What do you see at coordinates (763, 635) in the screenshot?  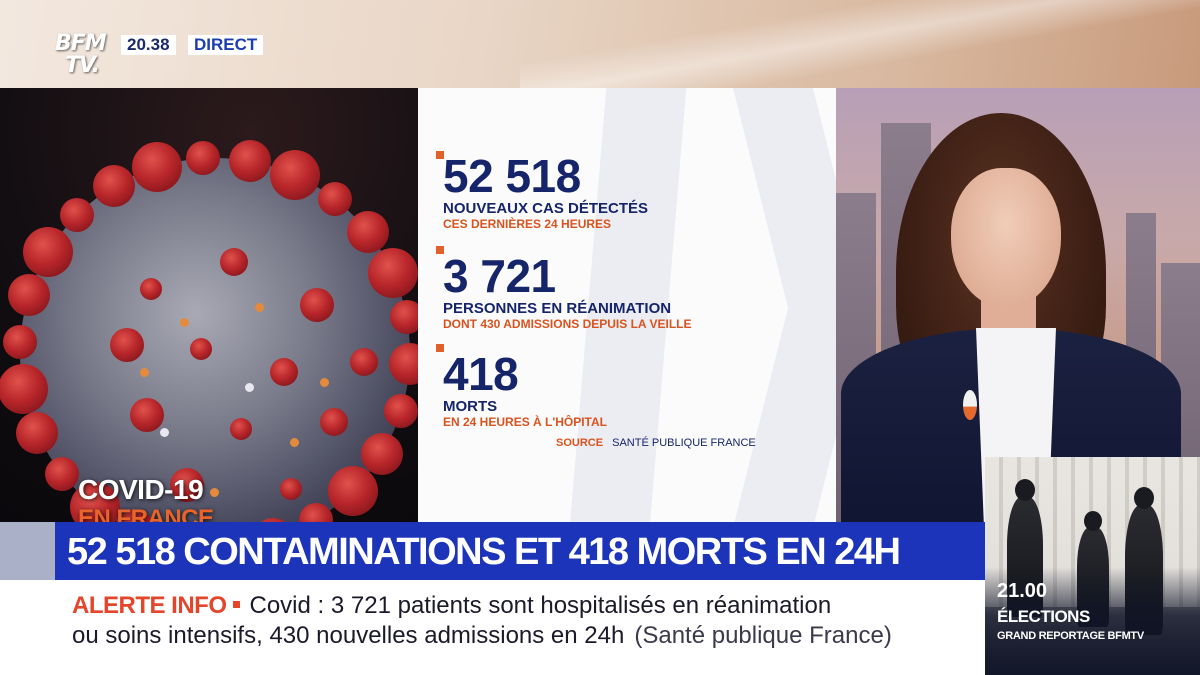 I see `ticker-source: (Santé publique France)` at bounding box center [763, 635].